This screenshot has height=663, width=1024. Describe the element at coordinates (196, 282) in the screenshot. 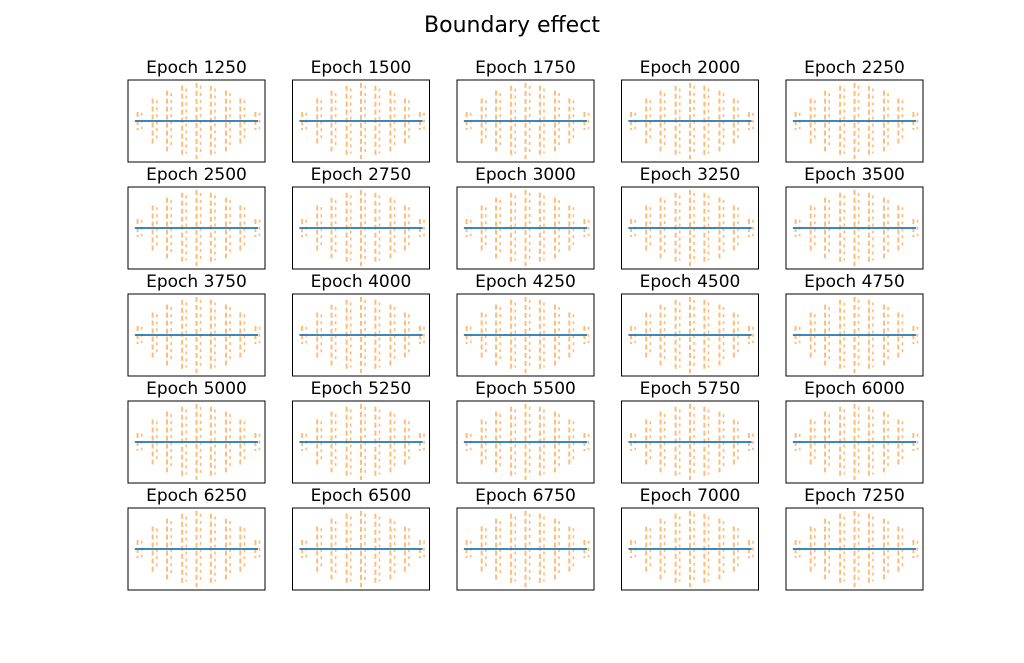

I see `panel-title: Epoch 3750` at that location.